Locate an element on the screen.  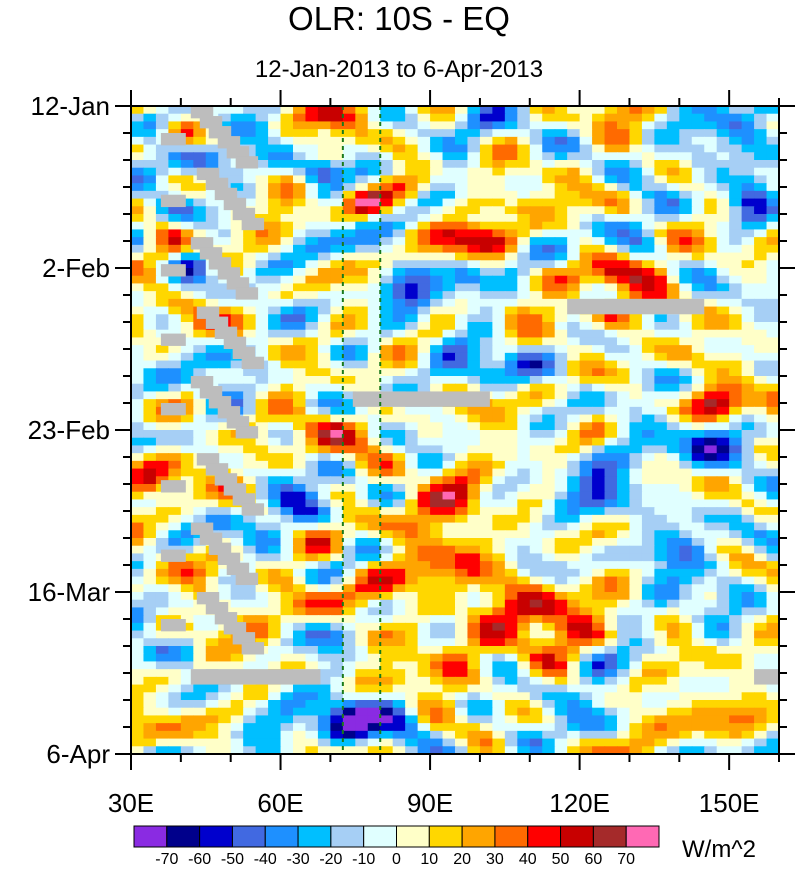
chart-subtitle: 12-Jan-2013 to 6-Apr-2013 is located at coordinates (399, 69).